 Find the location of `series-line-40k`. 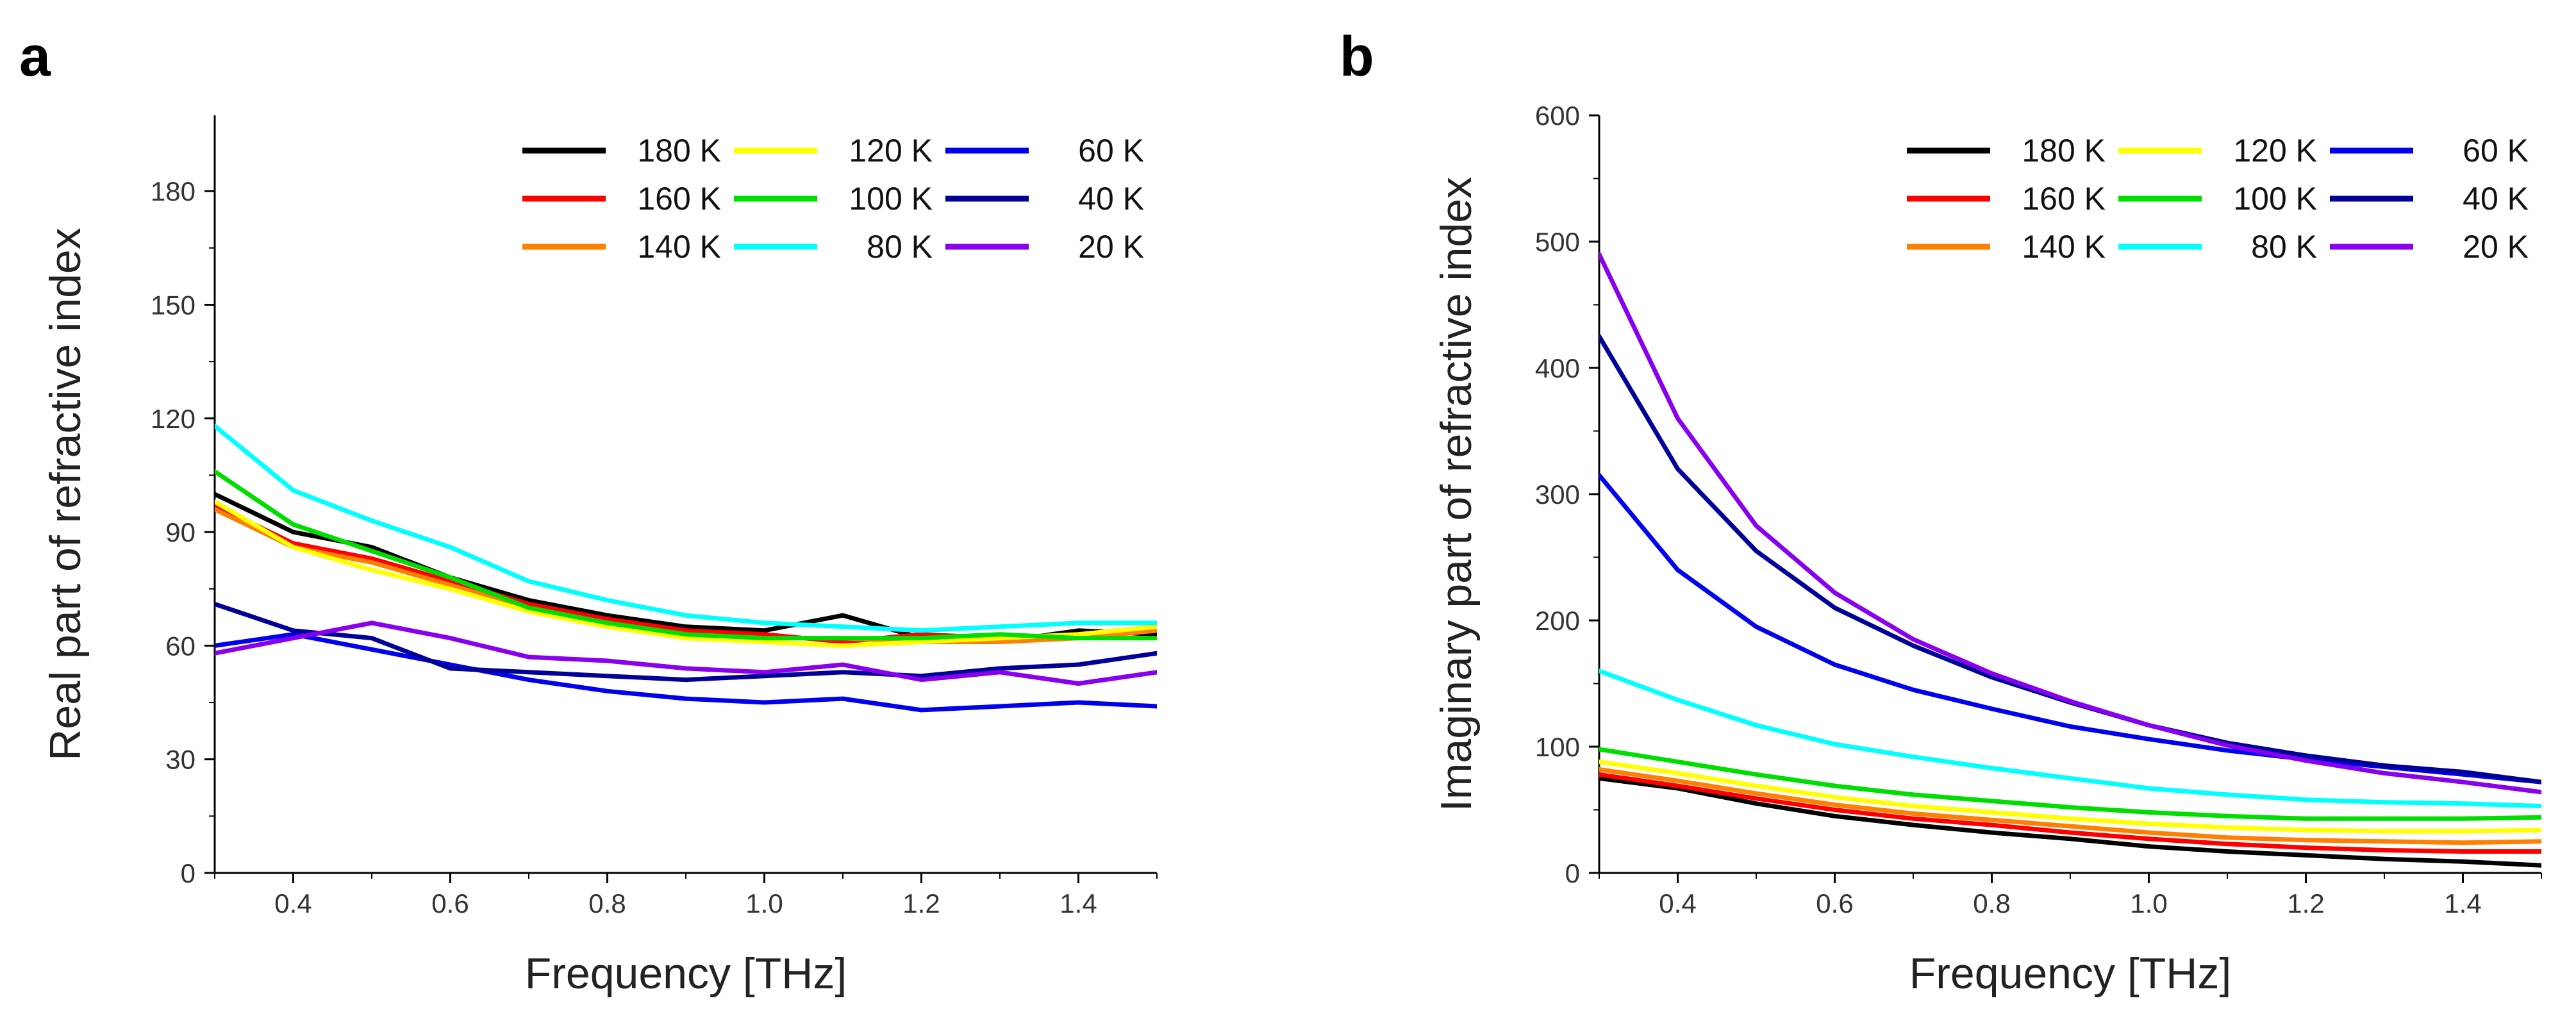

series-line-40k is located at coordinates (686, 642).